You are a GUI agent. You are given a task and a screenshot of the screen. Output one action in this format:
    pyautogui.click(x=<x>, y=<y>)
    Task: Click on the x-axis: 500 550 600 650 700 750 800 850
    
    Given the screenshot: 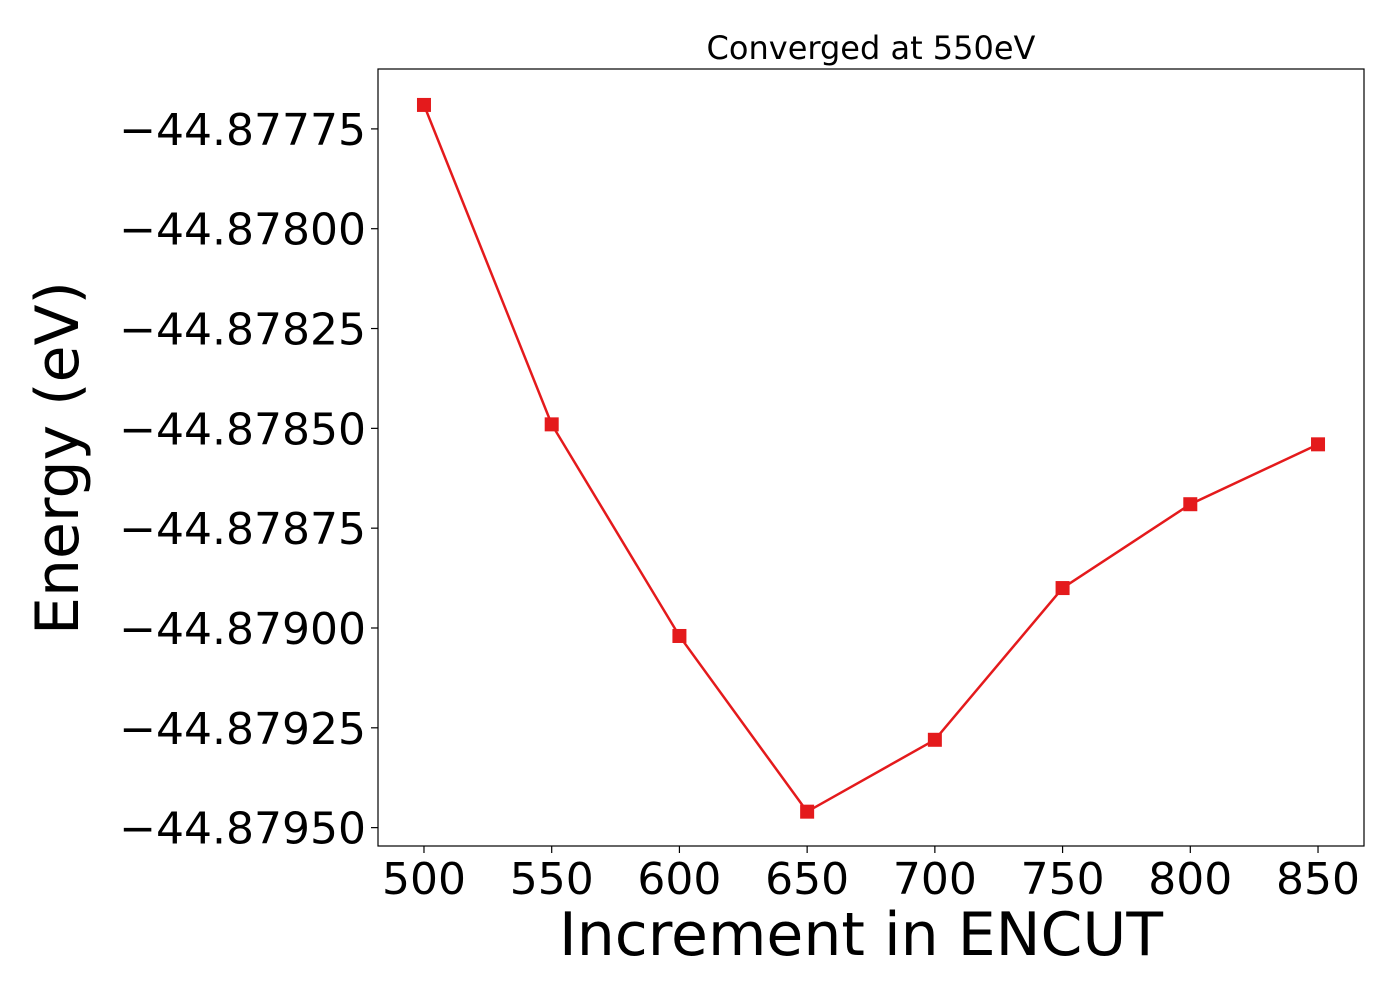 What is the action you would take?
    pyautogui.click(x=871, y=875)
    